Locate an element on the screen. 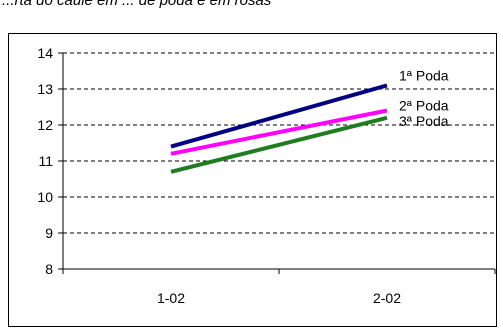  series-label-2: 2ª Poda is located at coordinates (424, 106).